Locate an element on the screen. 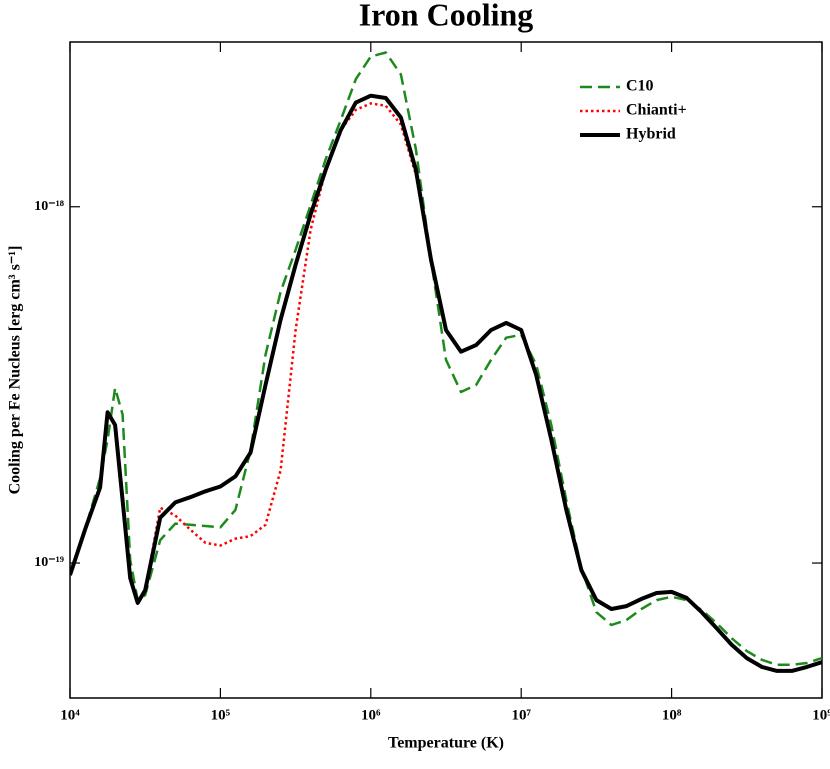  legend-label: C10 is located at coordinates (640, 86).